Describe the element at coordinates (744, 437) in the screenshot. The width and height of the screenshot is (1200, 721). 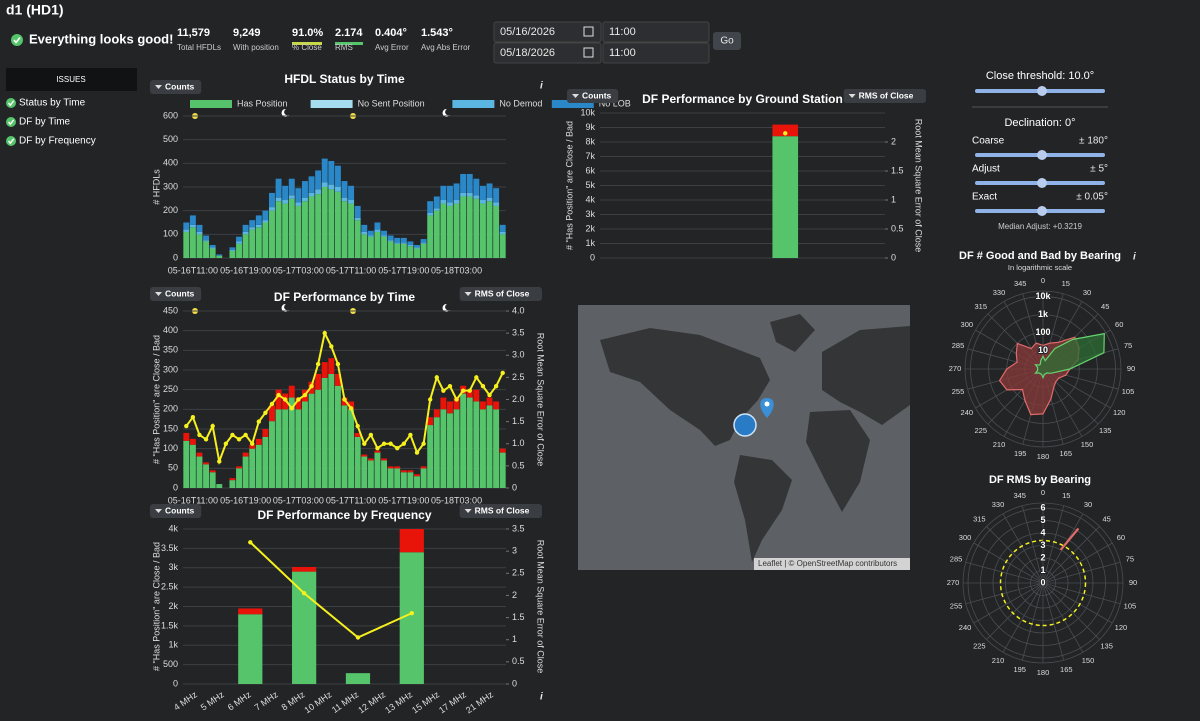
I see `map: Leaflet | © OpenStreetMap contributors` at that location.